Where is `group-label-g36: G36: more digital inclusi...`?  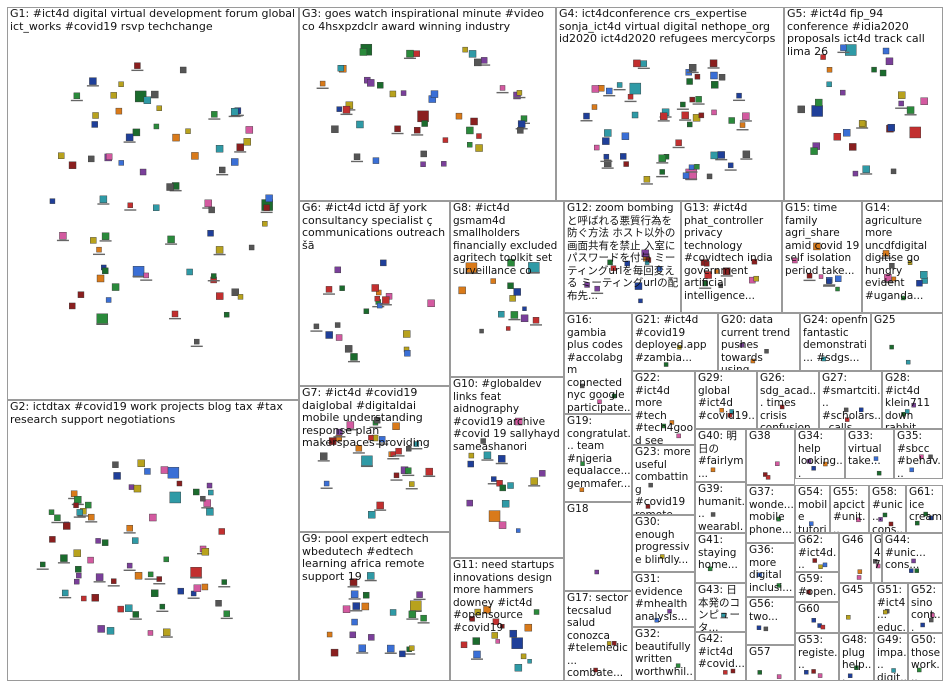 group-label-g36: G36: more digital inclusi... is located at coordinates (771, 569).